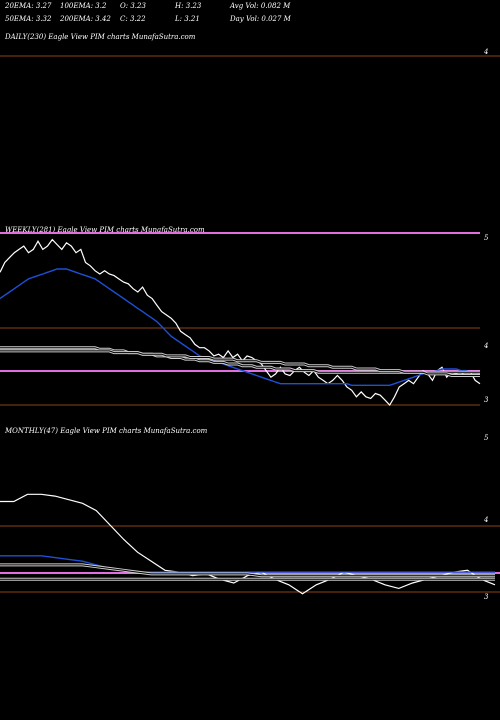 The width and height of the screenshot is (500, 720). Describe the element at coordinates (260, 6) in the screenshot. I see `header-cell: Avg Vol: 0.082 M` at that location.